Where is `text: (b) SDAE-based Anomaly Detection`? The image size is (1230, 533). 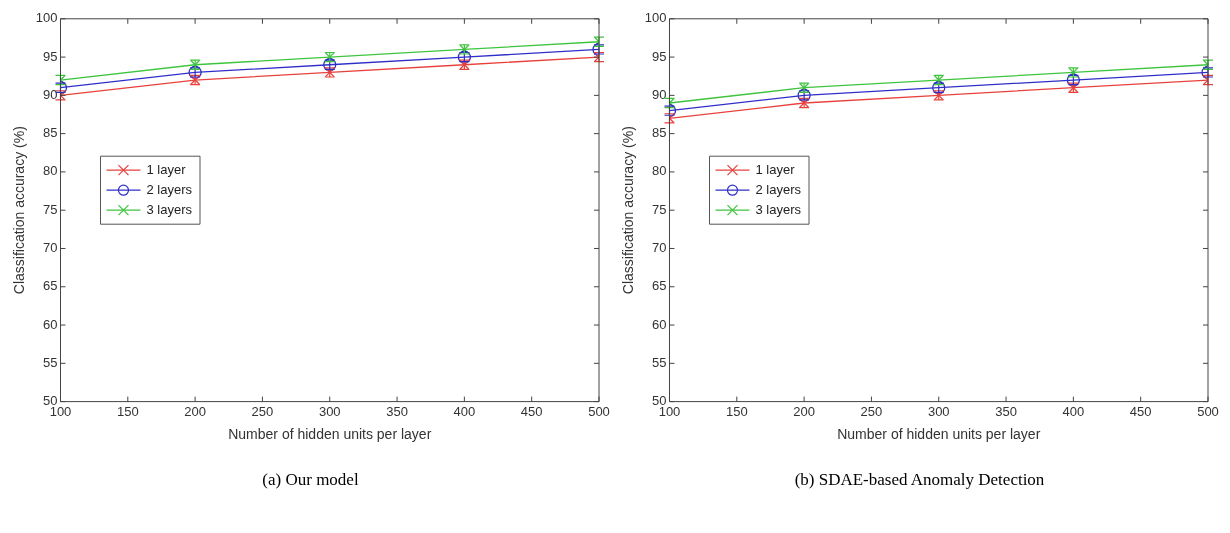
text: (b) SDAE-based Anomaly Detection is located at coordinates (919, 480).